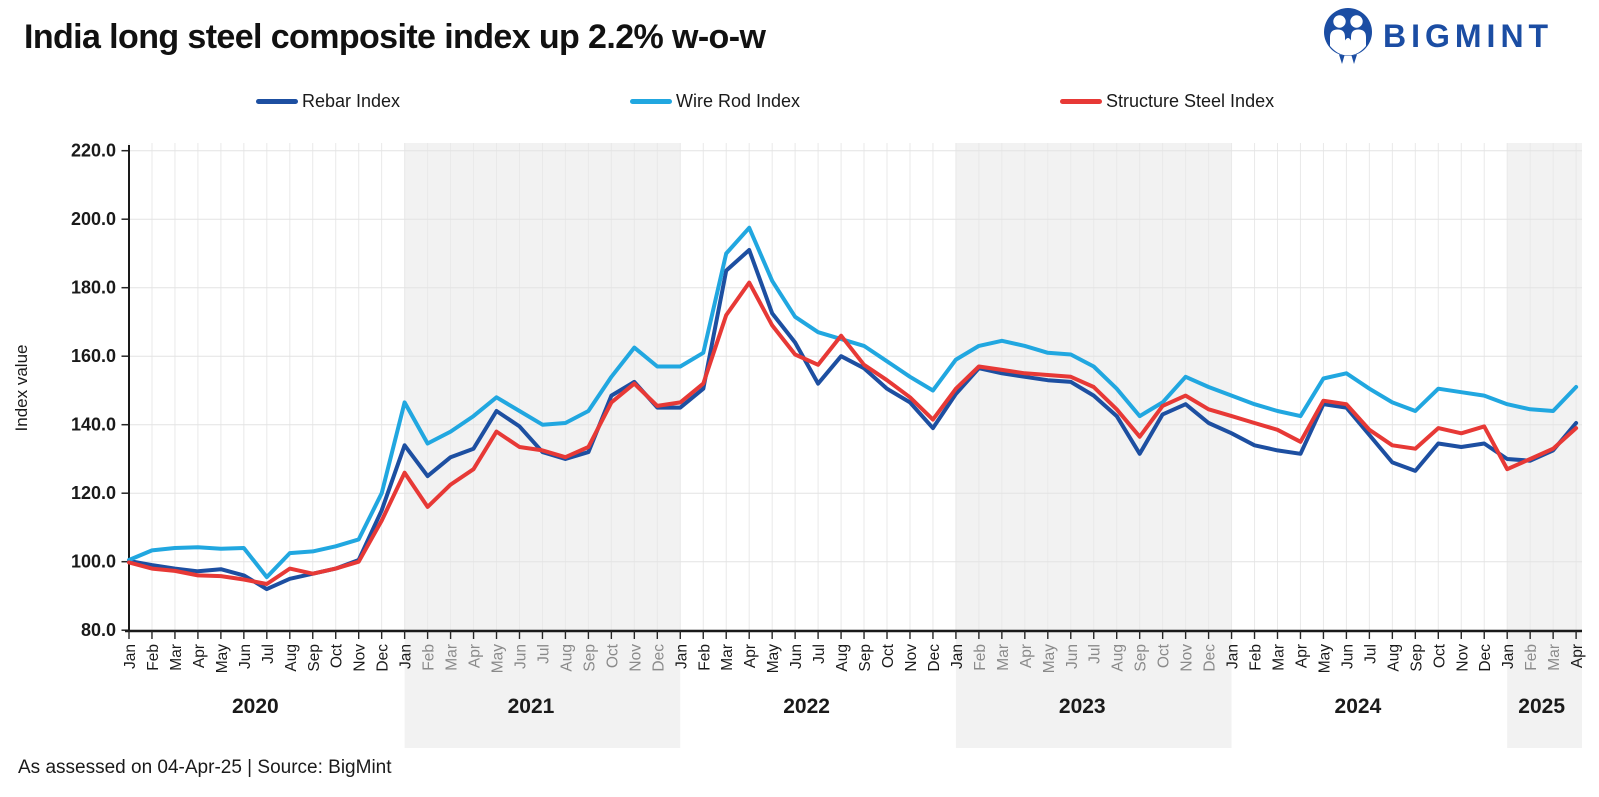 This screenshot has height=797, width=1599. Describe the element at coordinates (21, 388) in the screenshot. I see `y-axis-title: Index value` at that location.